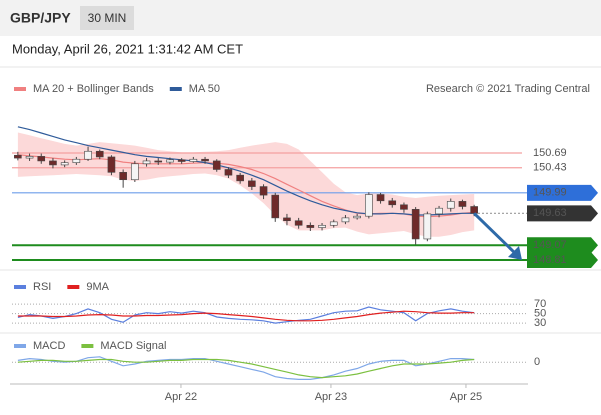  I want to click on timeframe: 30 MIN, so click(107, 18).